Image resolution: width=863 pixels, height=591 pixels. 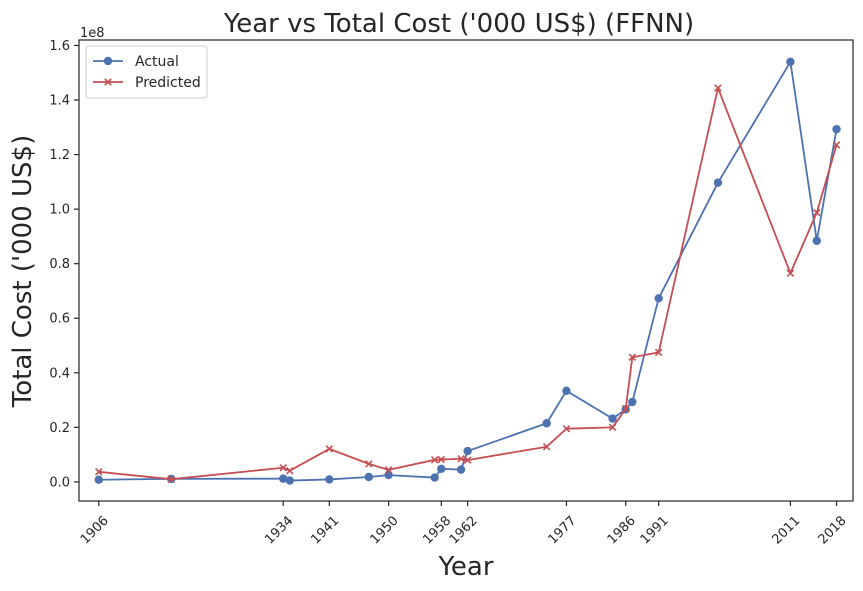 I want to click on legend-item-actual: Actual, so click(x=136, y=62).